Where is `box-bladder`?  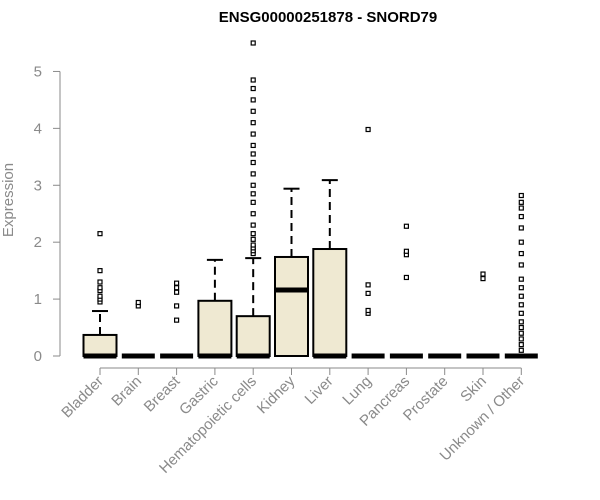 box-bladder is located at coordinates (100, 295).